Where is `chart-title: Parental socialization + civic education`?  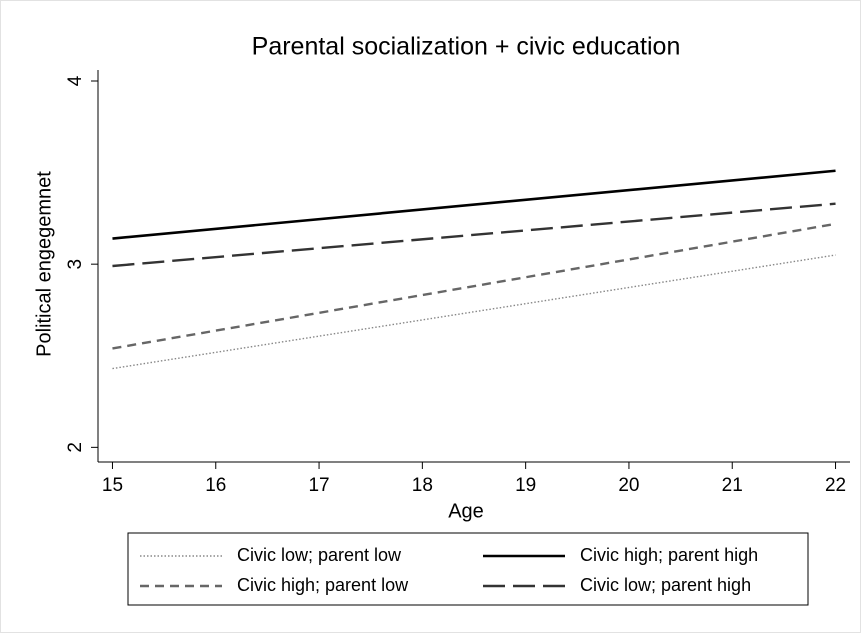 chart-title: Parental socialization + civic education is located at coordinates (466, 47).